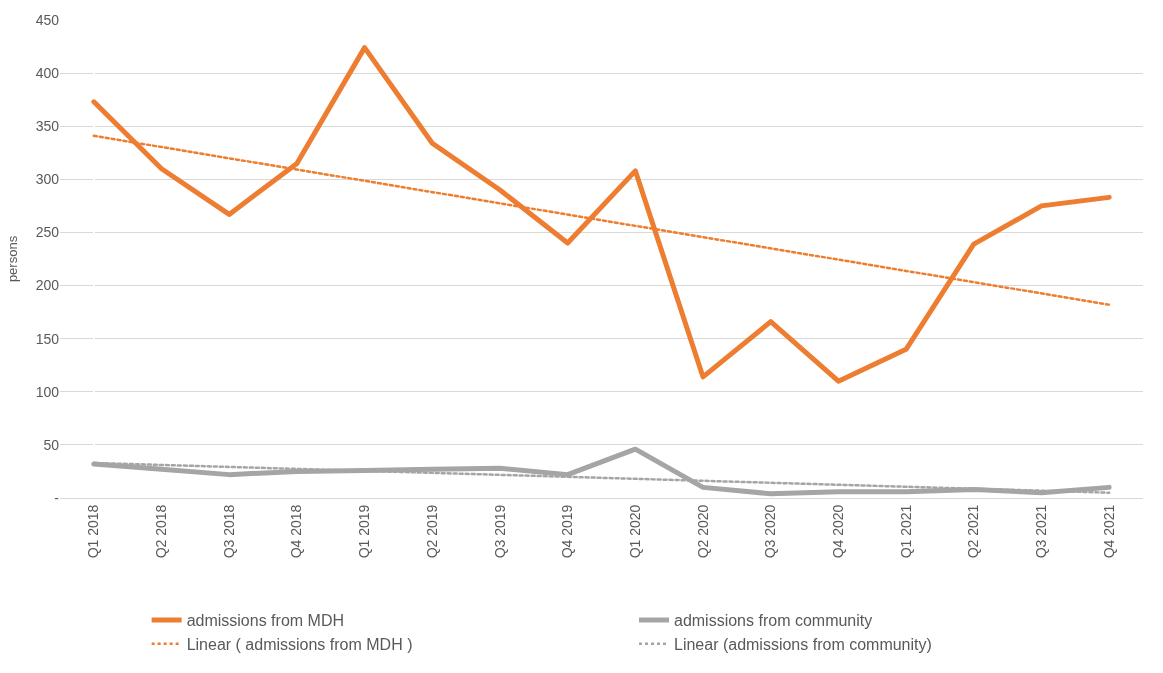  Describe the element at coordinates (47, 73) in the screenshot. I see `y-tick-label: 400` at that location.